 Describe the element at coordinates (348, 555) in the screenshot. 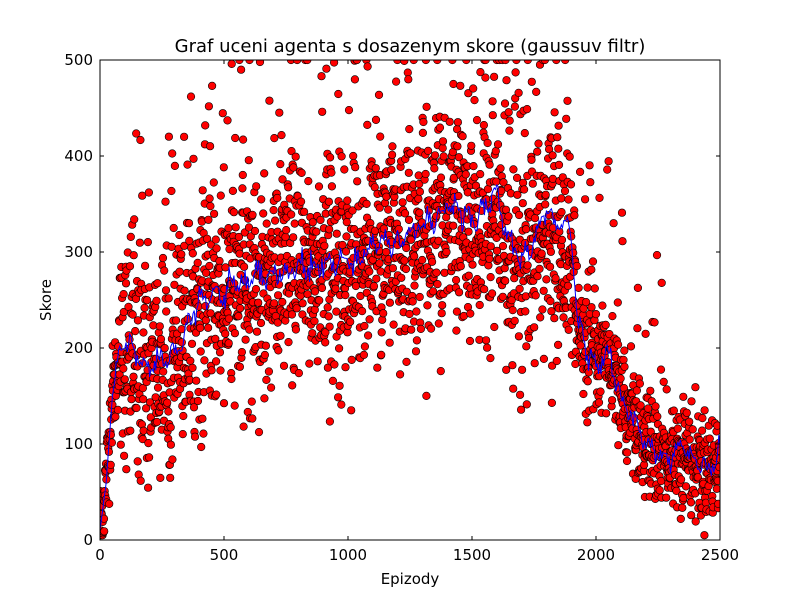

I see `x-tick-label: 1000` at that location.